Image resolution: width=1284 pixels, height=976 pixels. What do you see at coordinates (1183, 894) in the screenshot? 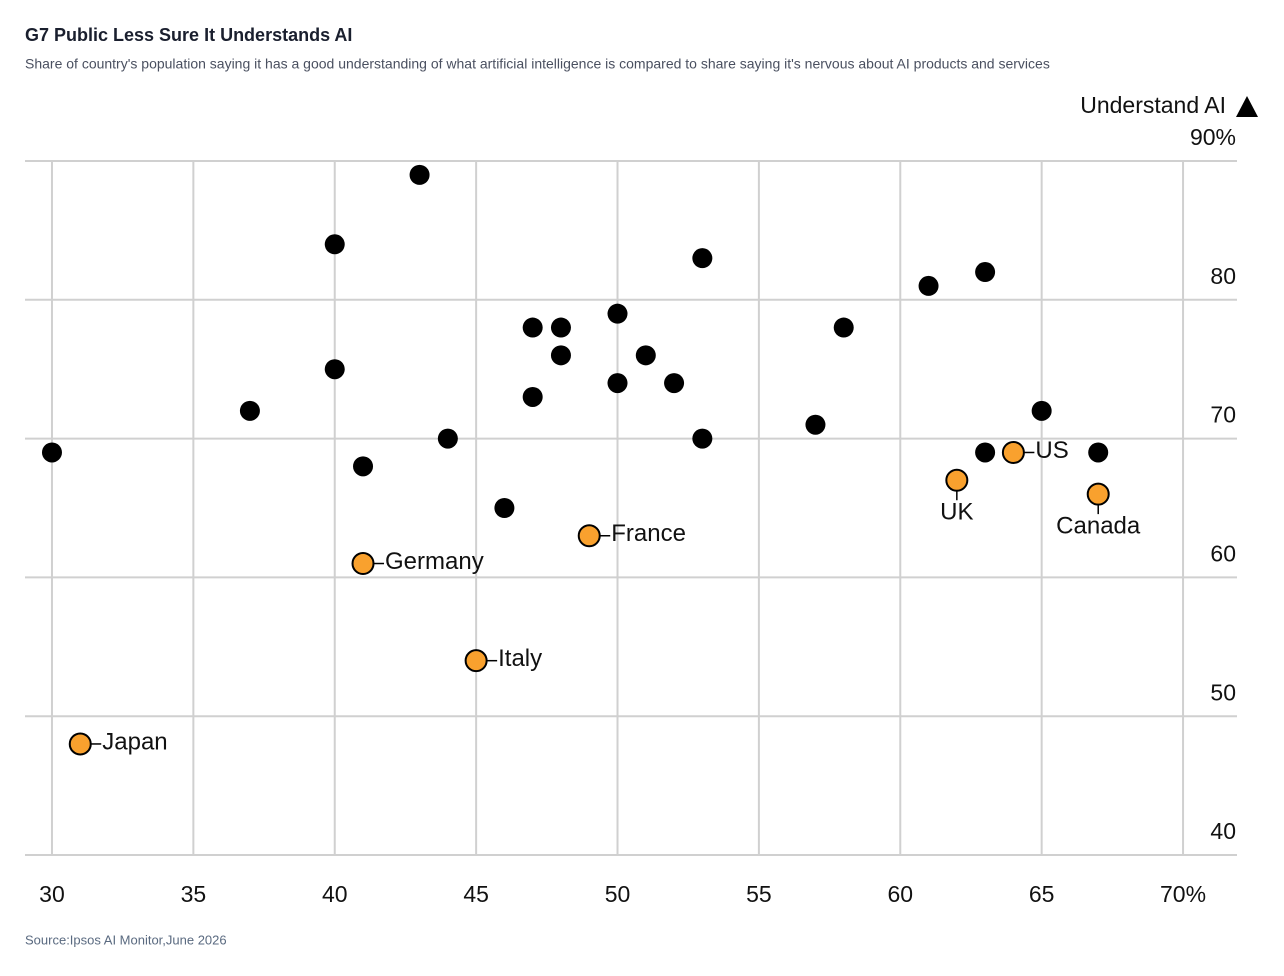
I see `x-tick-label: 70%` at bounding box center [1183, 894].